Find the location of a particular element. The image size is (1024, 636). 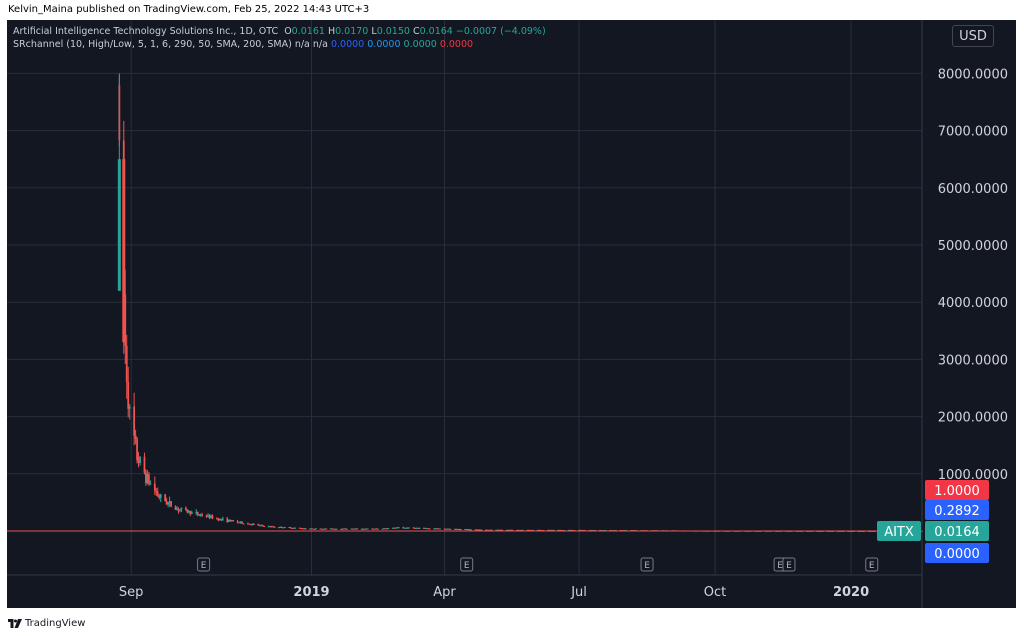

high-value: 0.0170 is located at coordinates (352, 31).